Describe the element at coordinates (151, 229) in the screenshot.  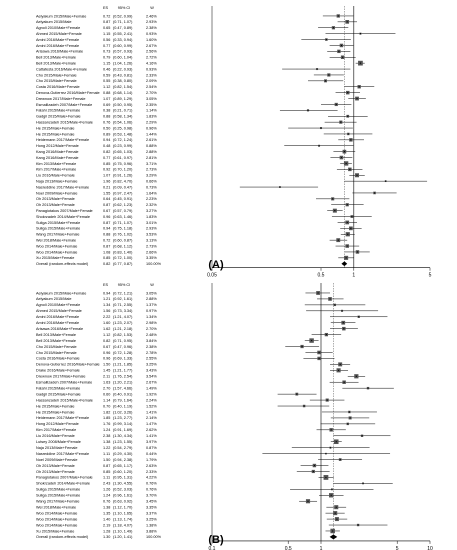
I see `weight-value: 2.93%` at that location.